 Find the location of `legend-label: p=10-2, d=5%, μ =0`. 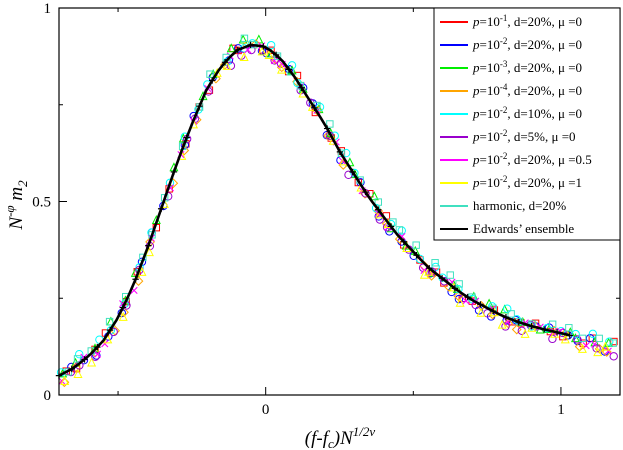

legend-label: p=10-2, d=5%, μ =0 is located at coordinates (524, 136).